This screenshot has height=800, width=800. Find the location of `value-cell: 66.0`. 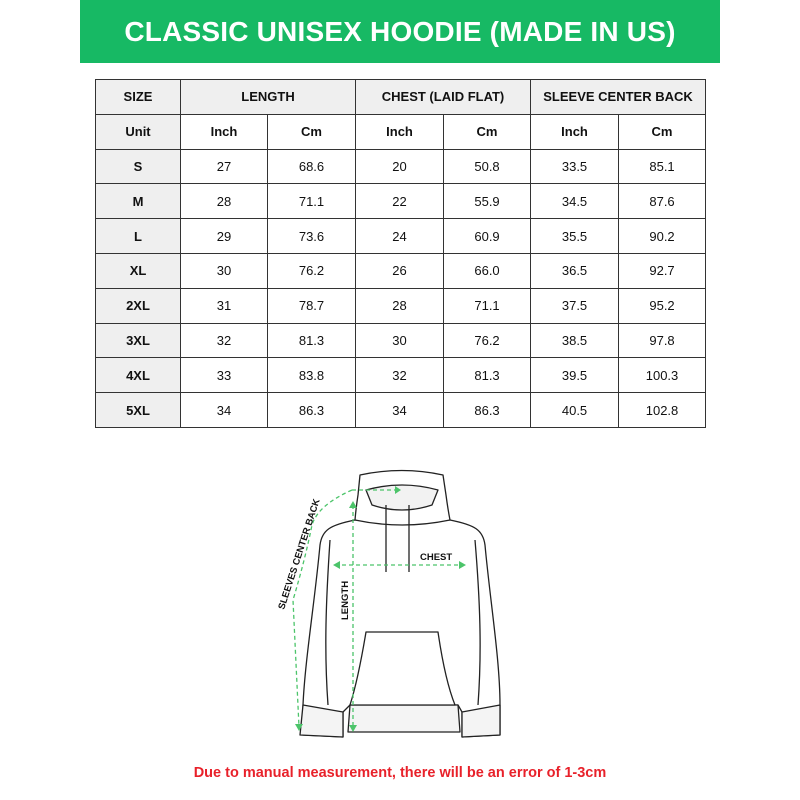

value-cell: 66.0 is located at coordinates (487, 270).